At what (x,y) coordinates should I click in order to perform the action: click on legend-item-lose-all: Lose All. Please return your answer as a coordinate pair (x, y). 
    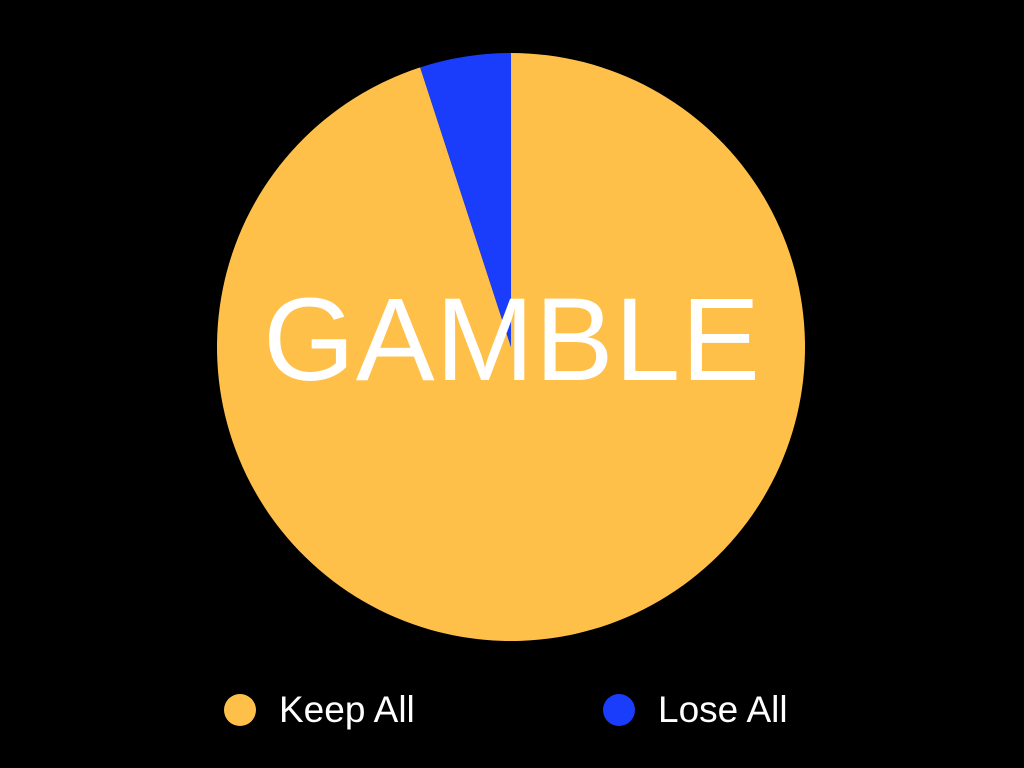
    Looking at the image, I should click on (695, 710).